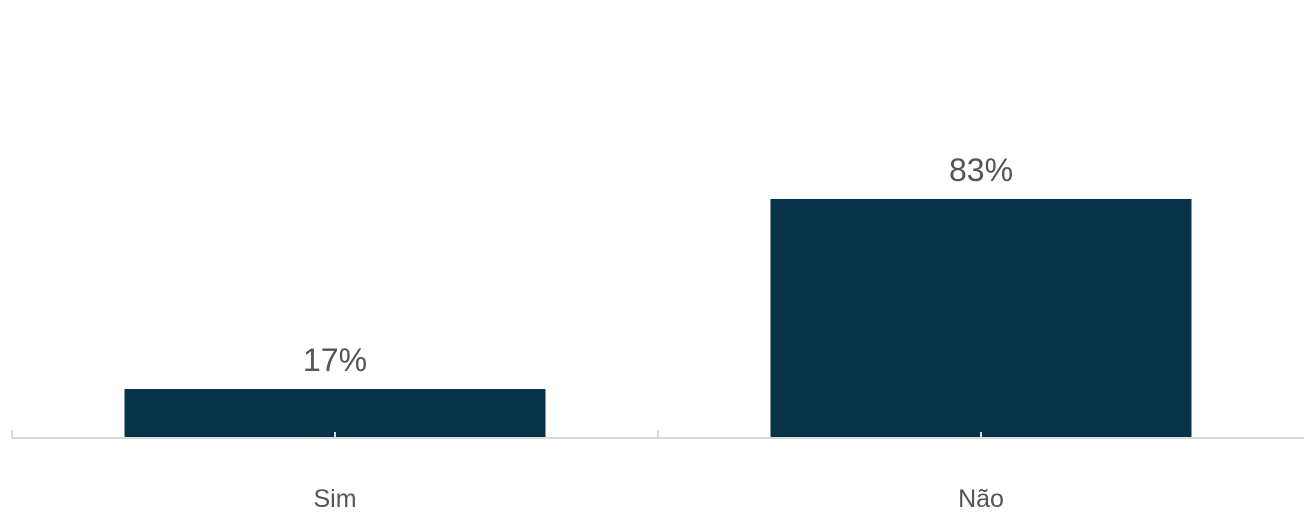  Describe the element at coordinates (334, 498) in the screenshot. I see `x-tick-label-0: Sim` at that location.